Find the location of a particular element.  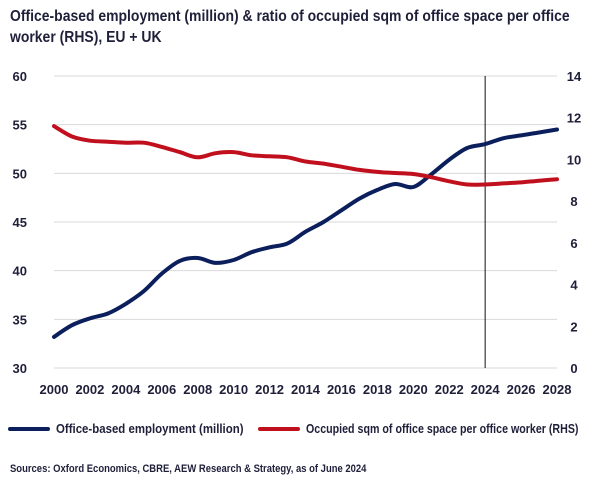

y-left-tick-60: 60 is located at coordinates (20, 76).